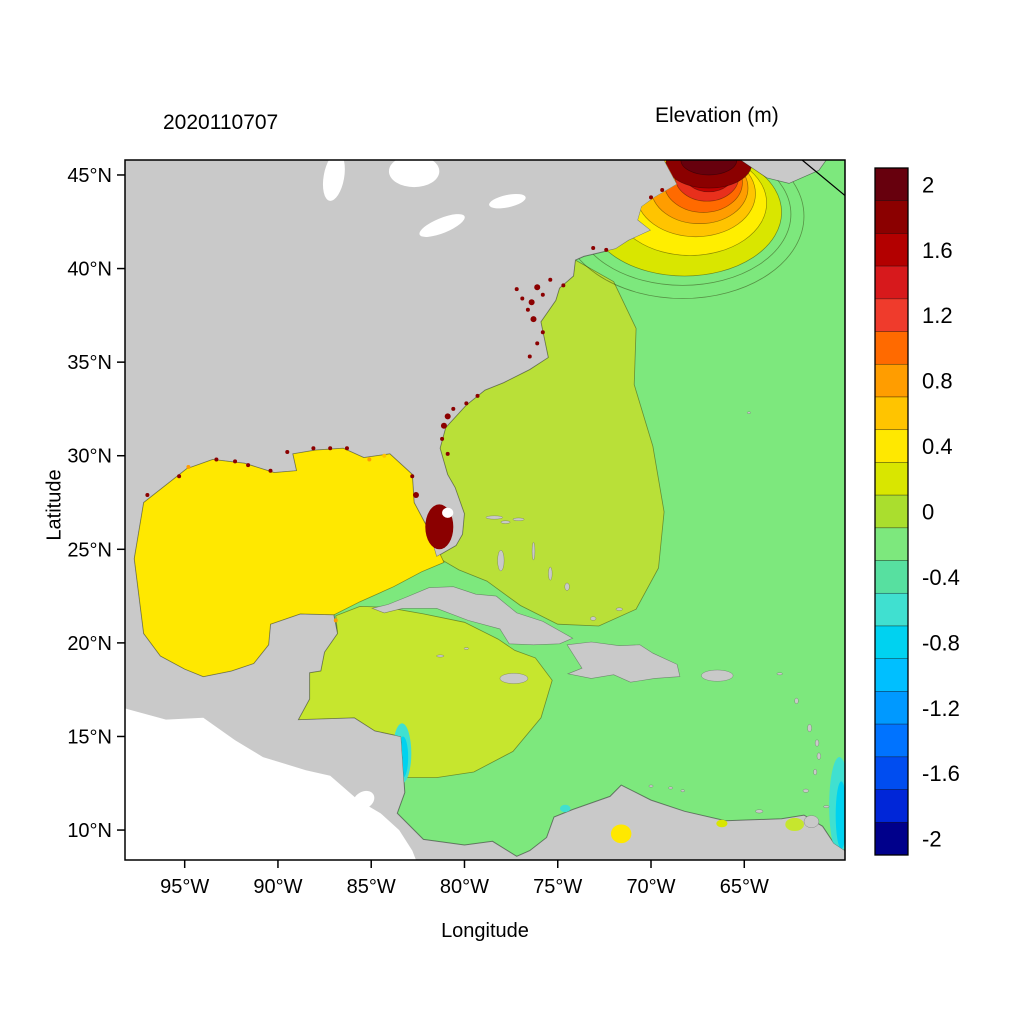 The height and width of the screenshot is (1024, 1024). What do you see at coordinates (941, 577) in the screenshot?
I see `colorbar-tick-label: -0.4` at bounding box center [941, 577].